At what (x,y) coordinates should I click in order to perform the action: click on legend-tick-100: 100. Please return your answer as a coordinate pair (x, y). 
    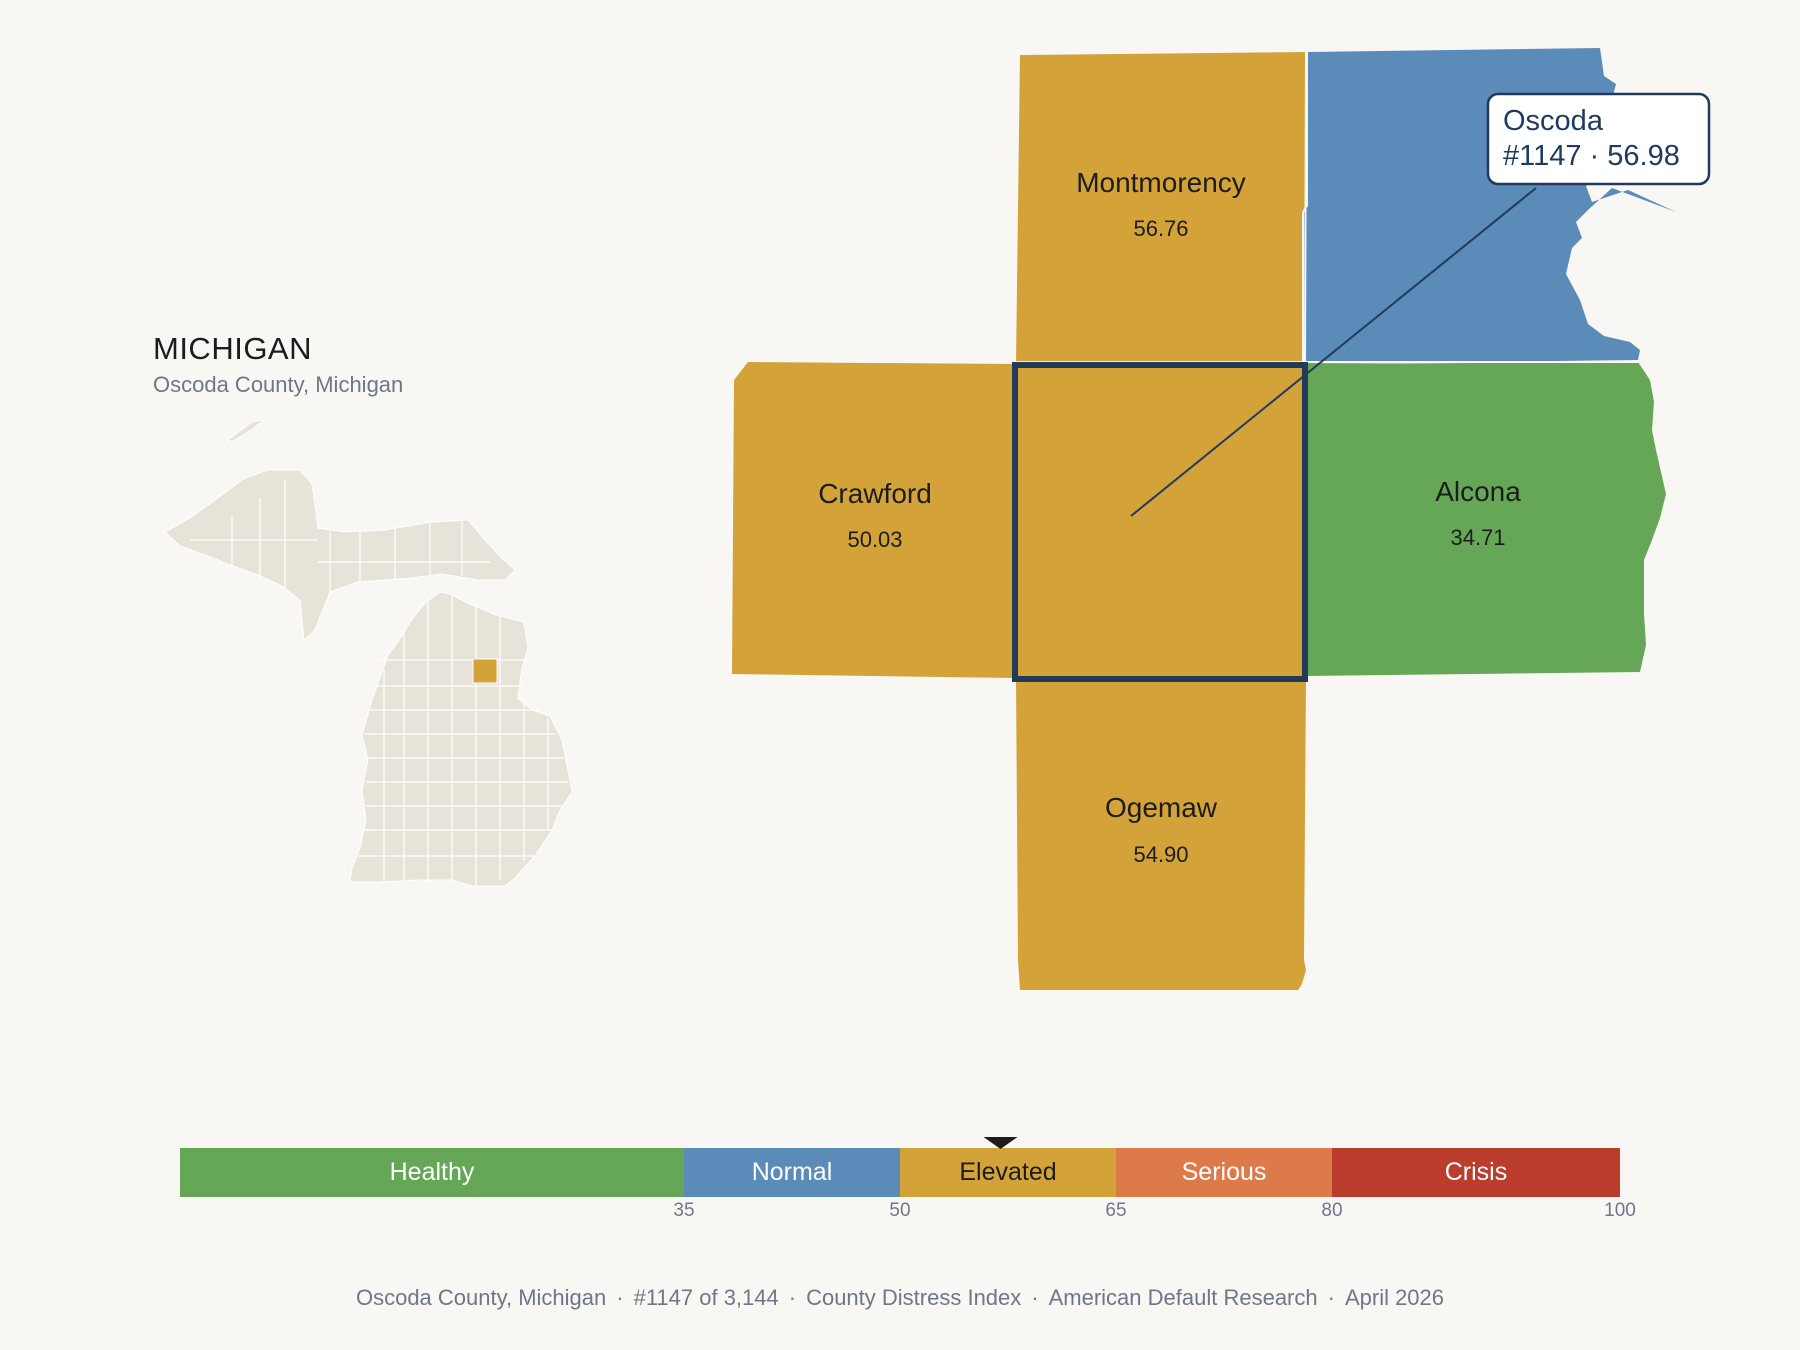
    Looking at the image, I should click on (1620, 1210).